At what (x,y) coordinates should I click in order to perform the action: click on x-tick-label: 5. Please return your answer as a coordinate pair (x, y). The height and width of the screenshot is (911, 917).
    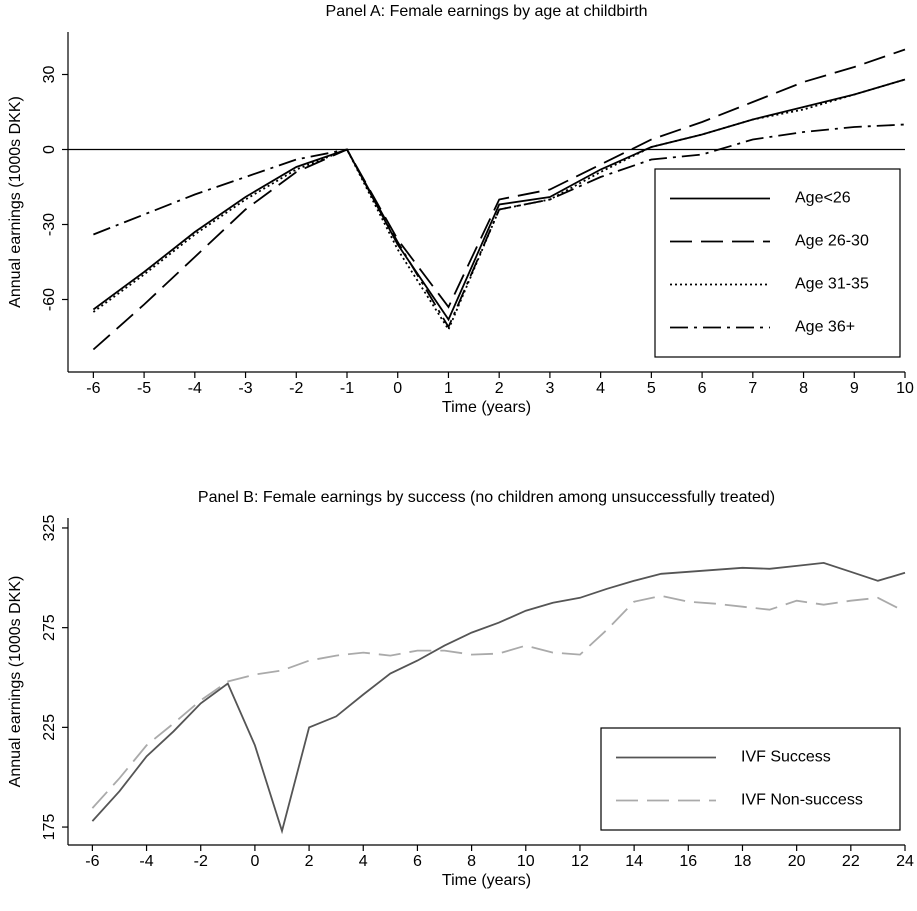
    Looking at the image, I should click on (651, 388).